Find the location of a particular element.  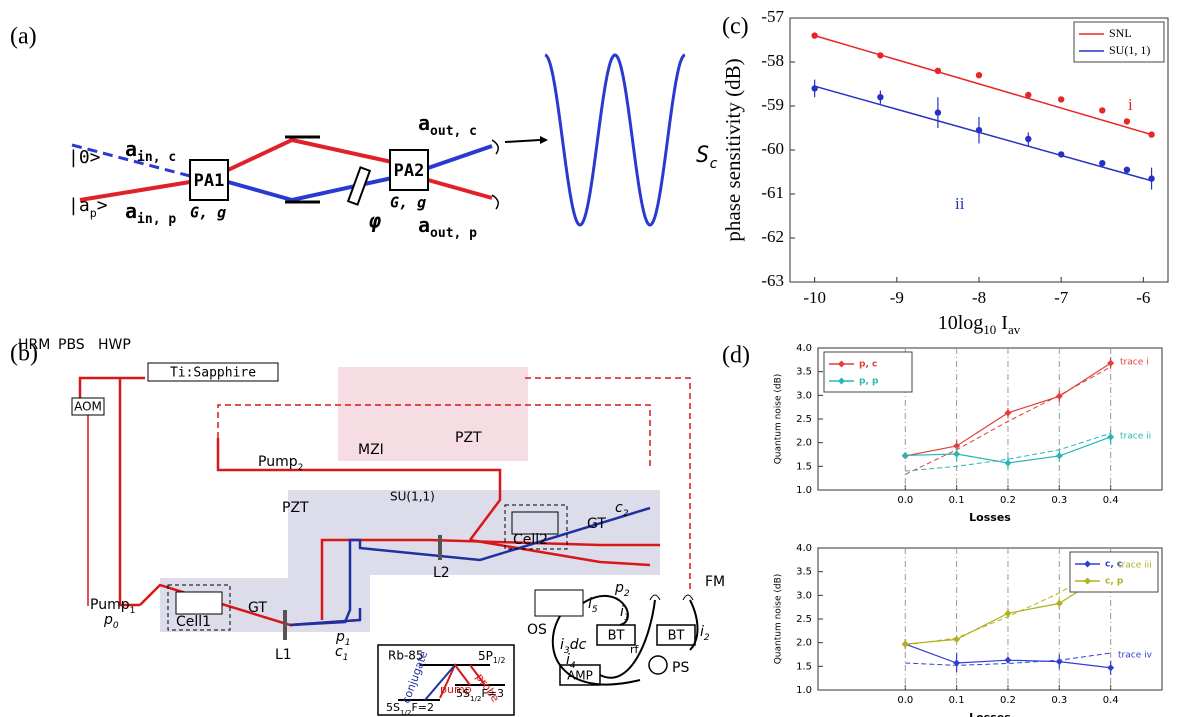

level-label: 5S1/2F=2 is located at coordinates (410, 709).